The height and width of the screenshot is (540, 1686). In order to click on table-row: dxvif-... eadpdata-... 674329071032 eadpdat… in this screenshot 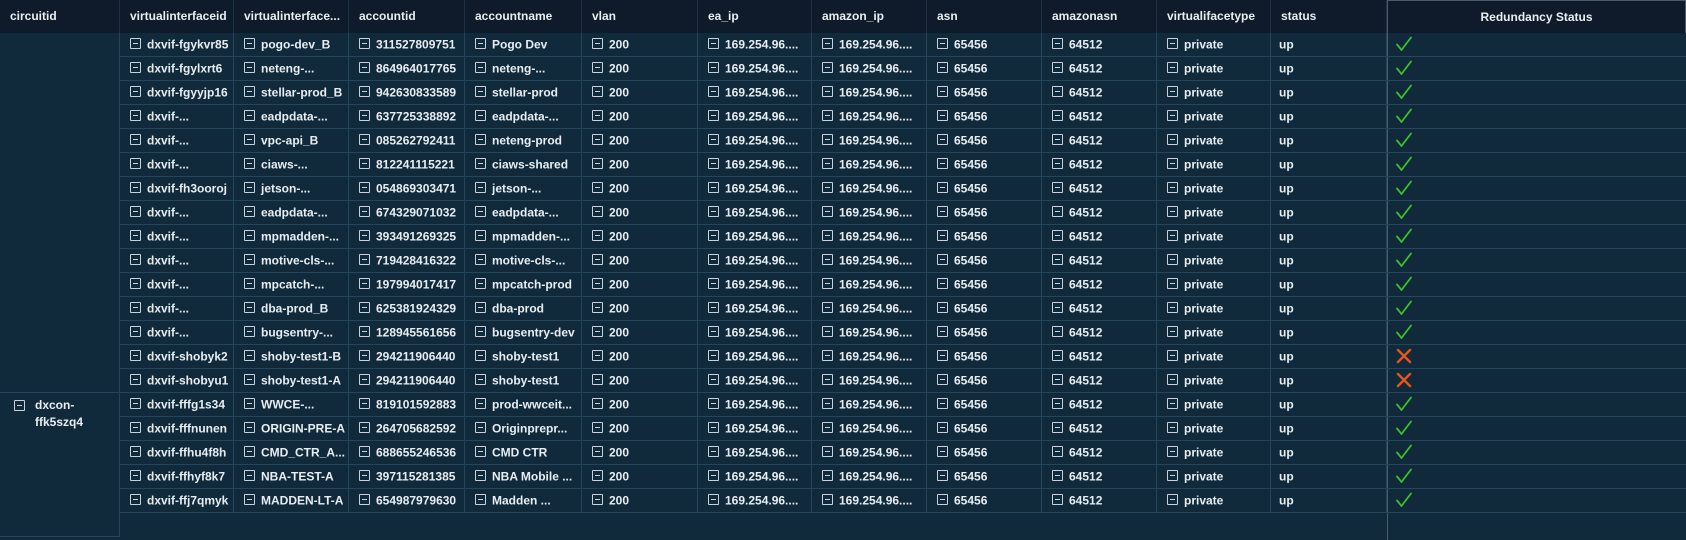, I will do `click(903, 213)`.